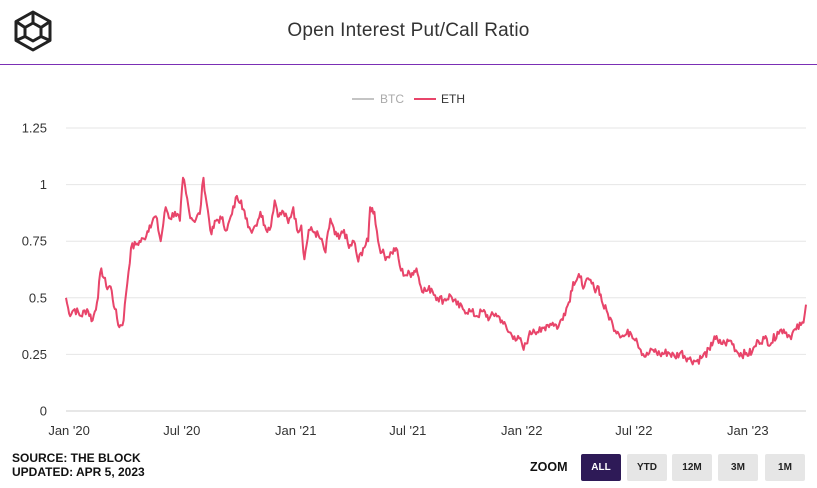 The height and width of the screenshot is (488, 817). Describe the element at coordinates (43, 184) in the screenshot. I see `y-tick-label: 1` at that location.